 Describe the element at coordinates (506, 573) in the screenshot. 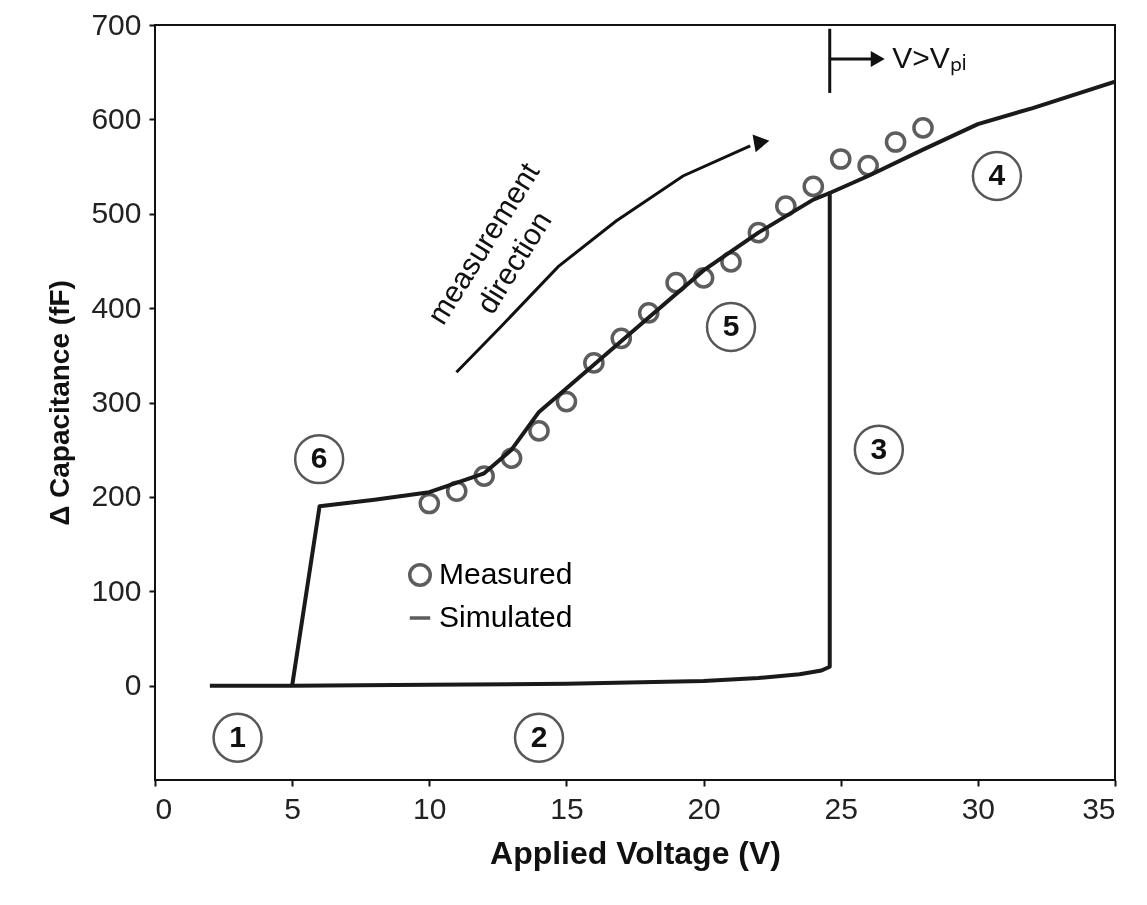

I see `legend-label: Measured` at that location.